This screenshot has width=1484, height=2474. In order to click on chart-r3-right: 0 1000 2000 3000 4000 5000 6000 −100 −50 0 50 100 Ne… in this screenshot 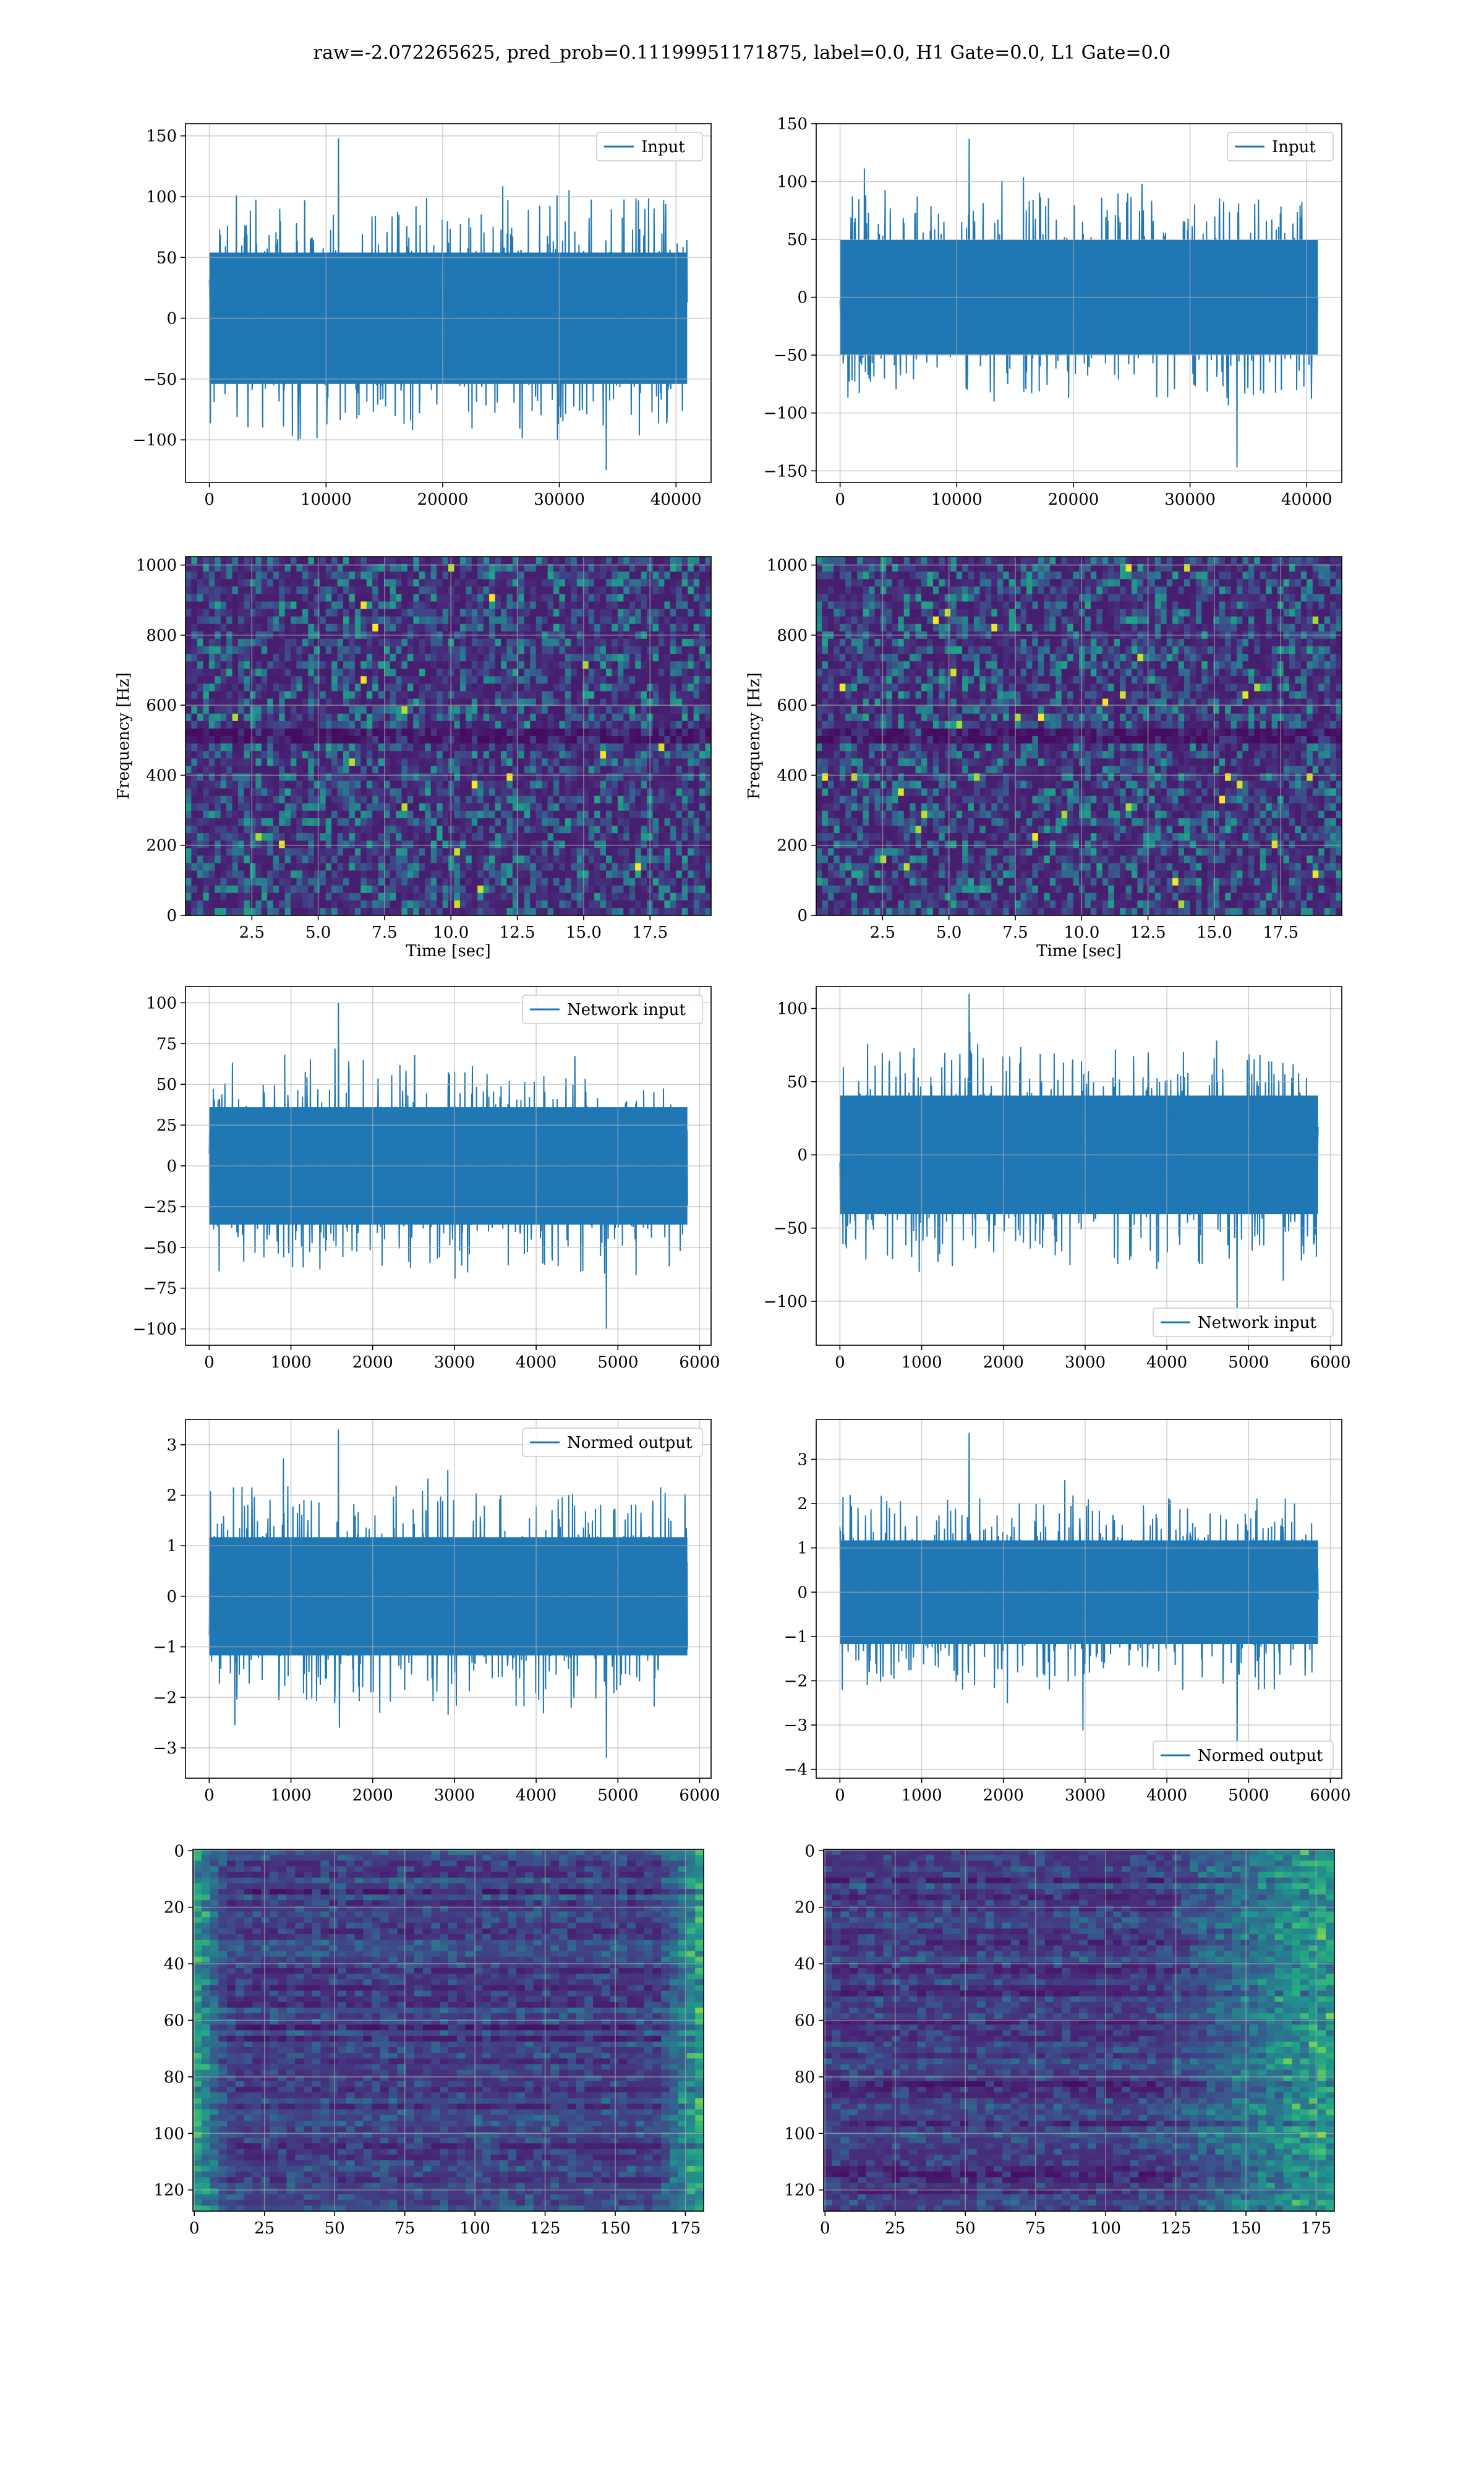, I will do `click(1057, 1179)`.